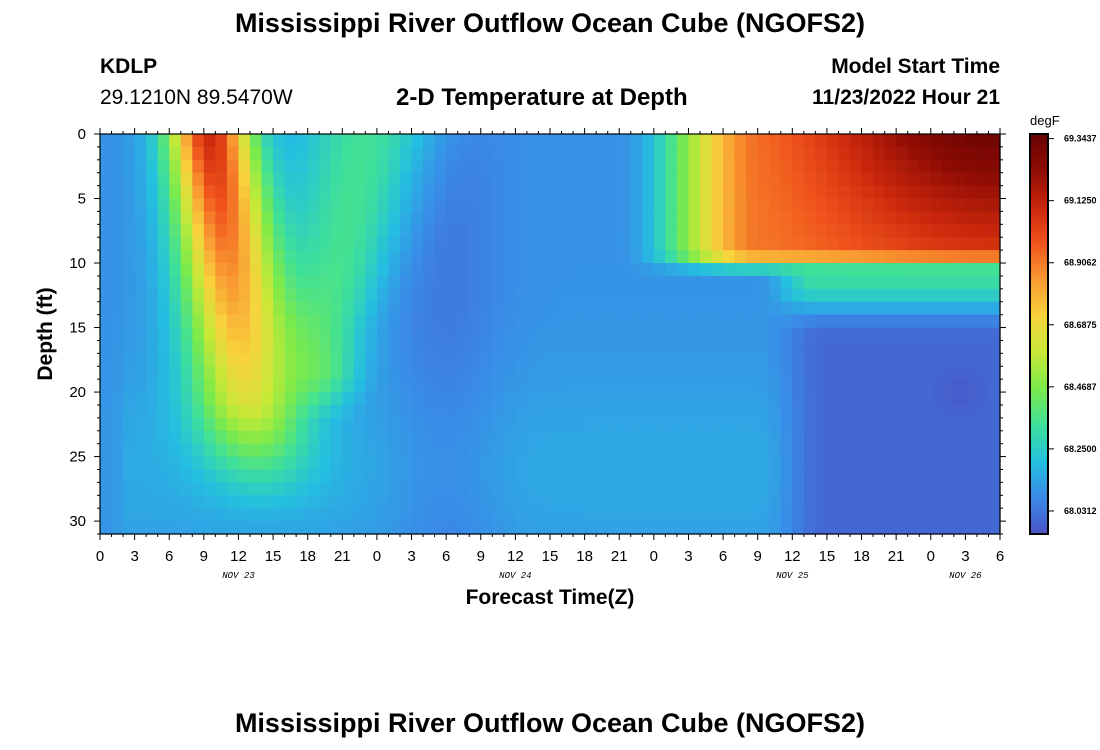 The height and width of the screenshot is (750, 1100). Describe the element at coordinates (342, 556) in the screenshot. I see `x-tick-label: 21` at that location.